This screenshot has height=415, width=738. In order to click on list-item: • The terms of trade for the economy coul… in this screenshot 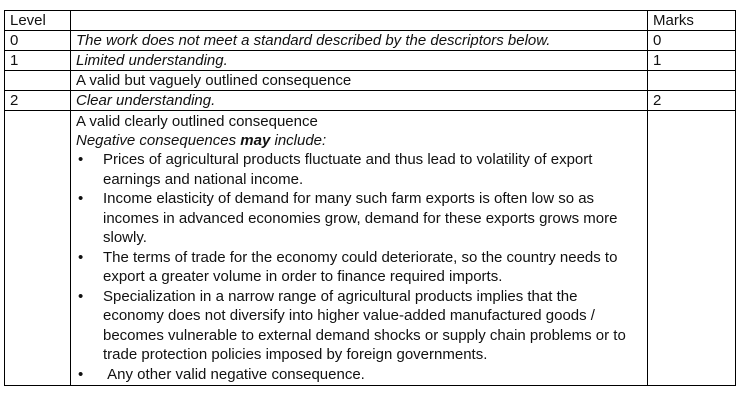, I will do `click(359, 267)`.